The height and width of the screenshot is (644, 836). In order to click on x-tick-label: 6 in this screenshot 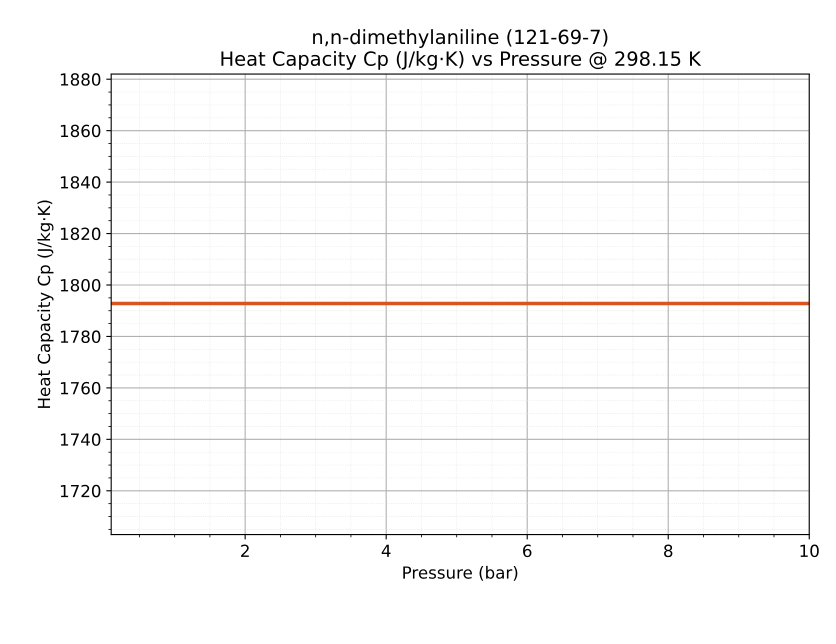, I will do `click(527, 551)`.